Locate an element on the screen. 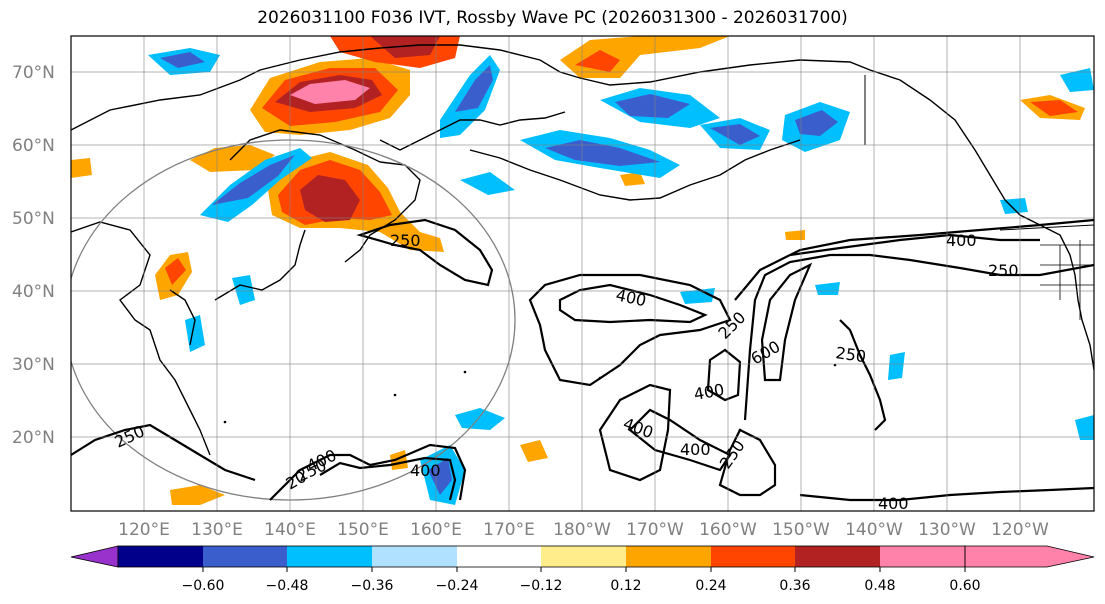  lon-label: 140°E is located at coordinates (290, 530).